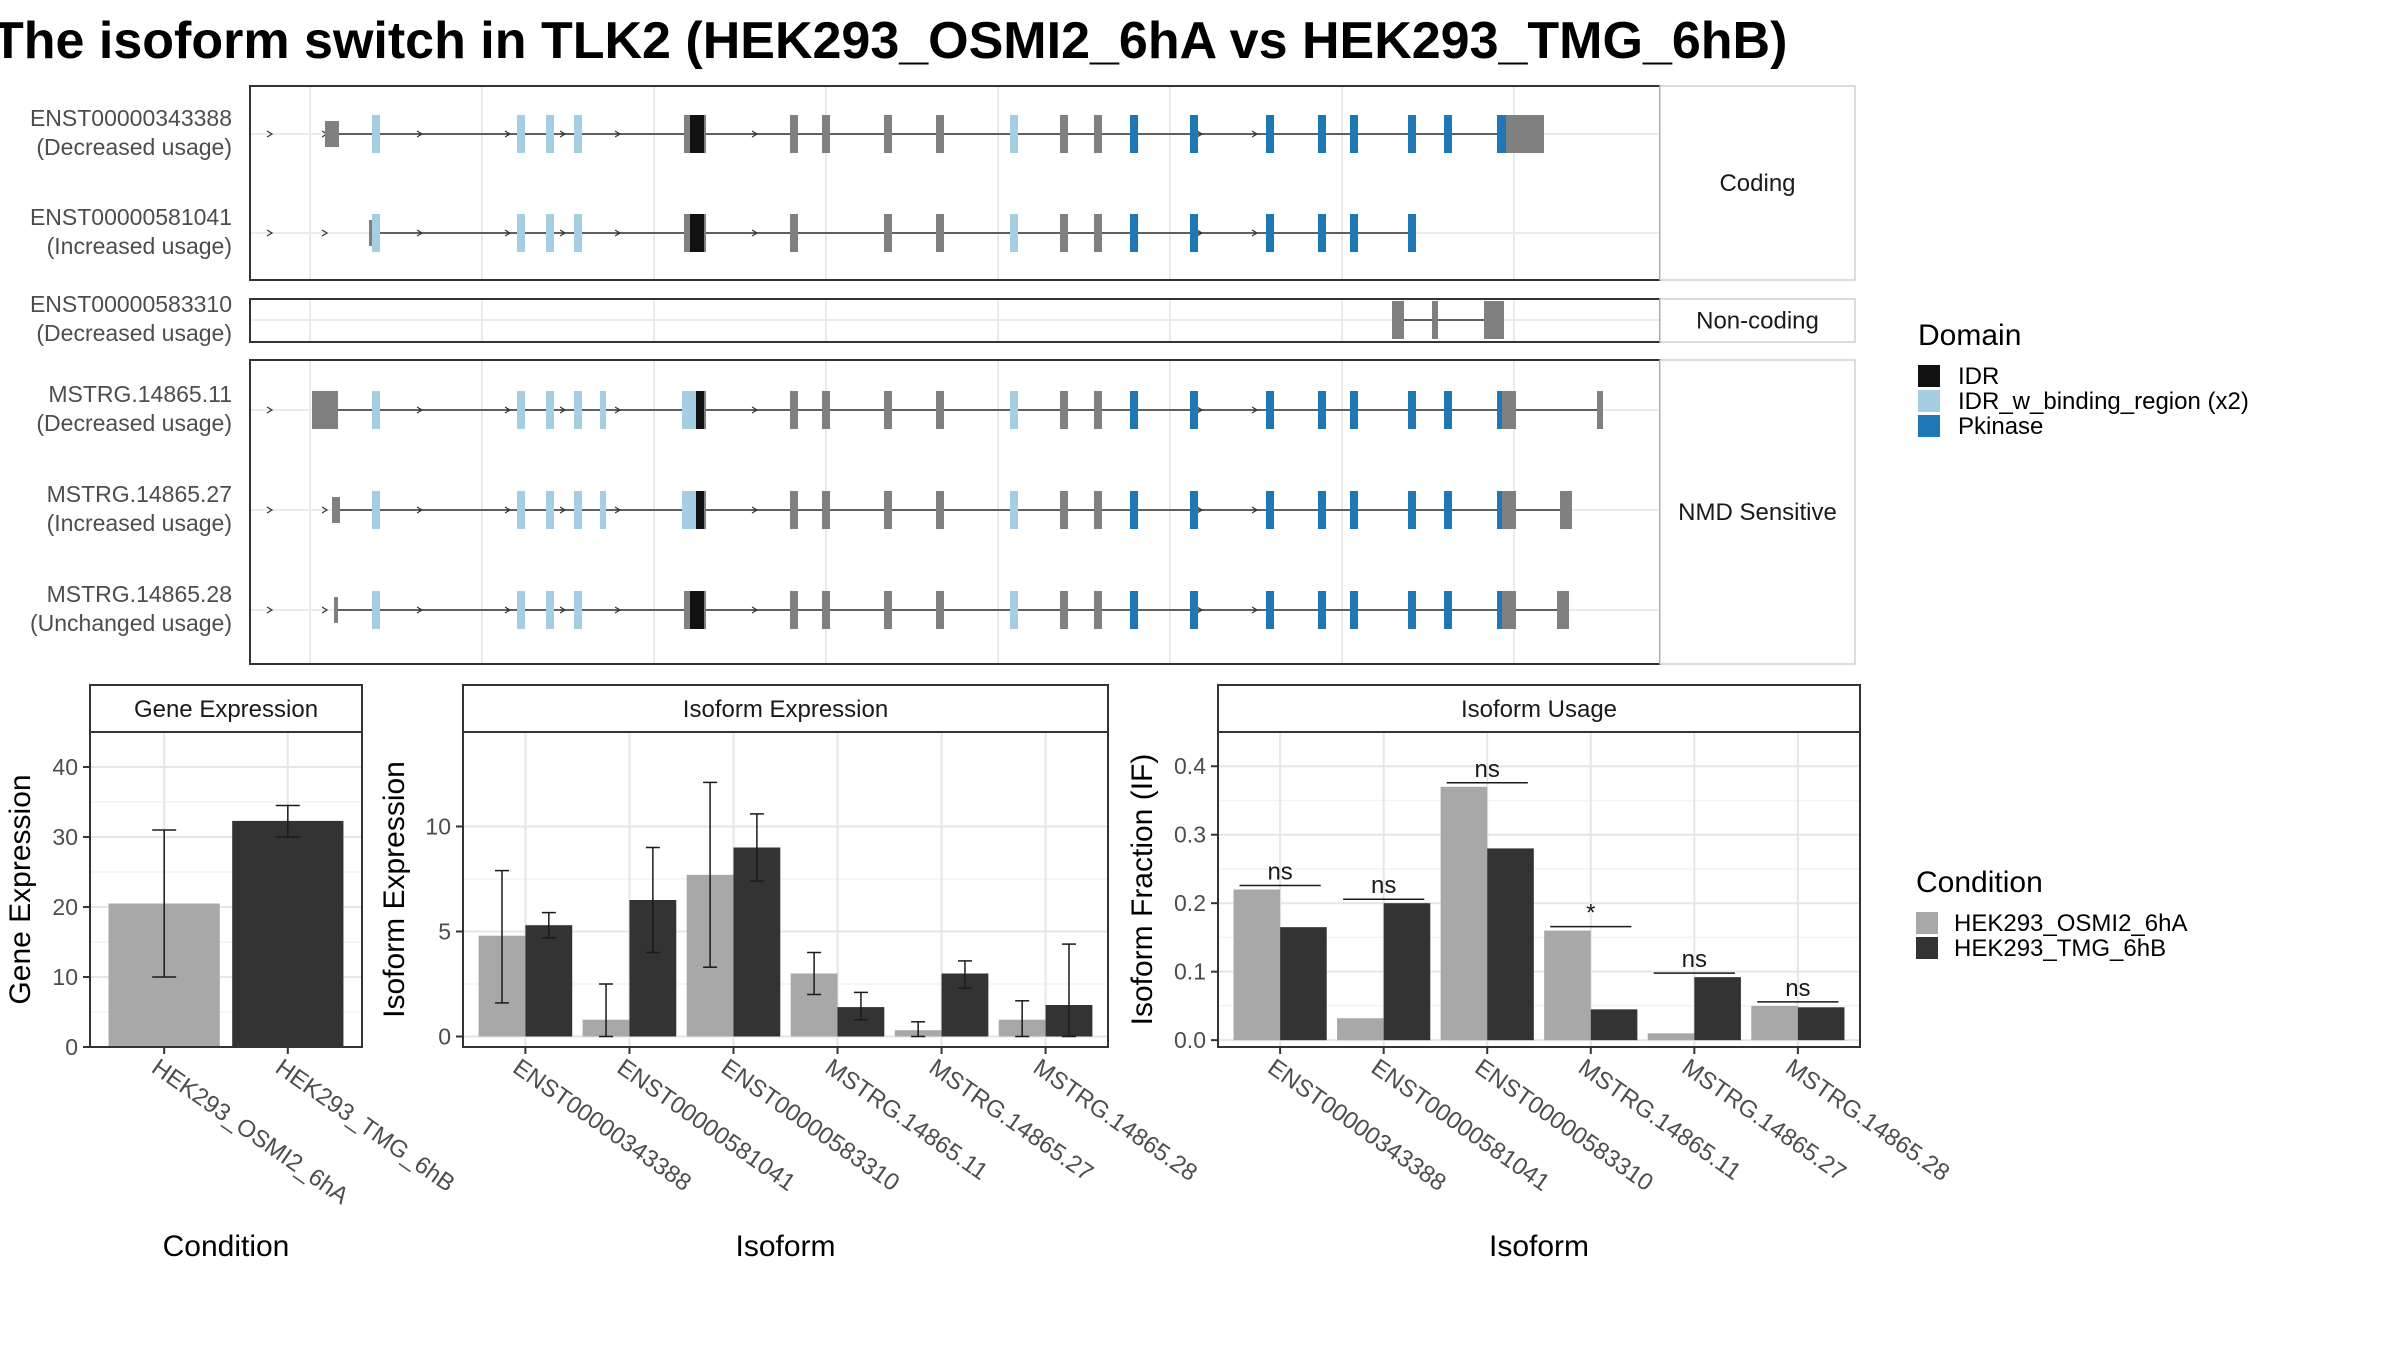 This screenshot has height=1350, width=2400. I want to click on isoform-id-label: MSTRG.14865.27, so click(139, 494).